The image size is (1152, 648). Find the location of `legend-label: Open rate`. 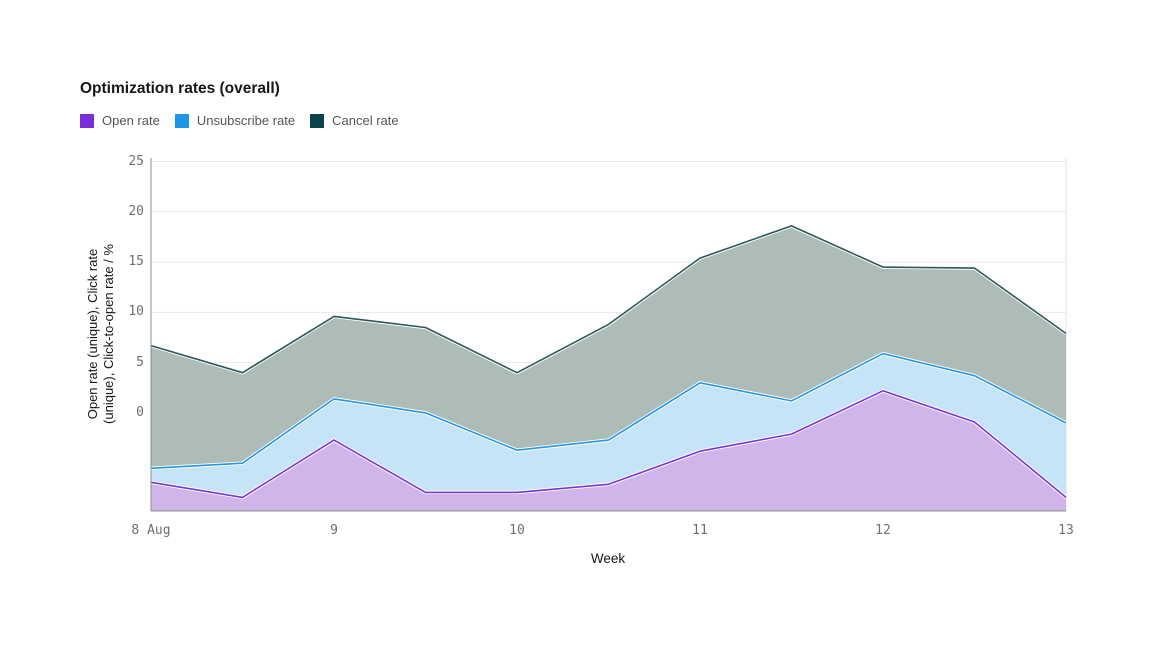

legend-label: Open rate is located at coordinates (131, 120).